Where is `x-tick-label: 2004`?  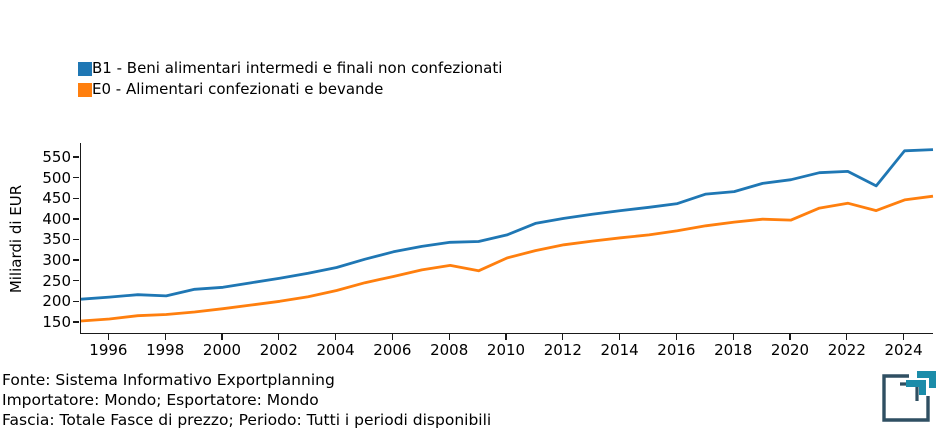
x-tick-label: 2004 is located at coordinates (335, 350).